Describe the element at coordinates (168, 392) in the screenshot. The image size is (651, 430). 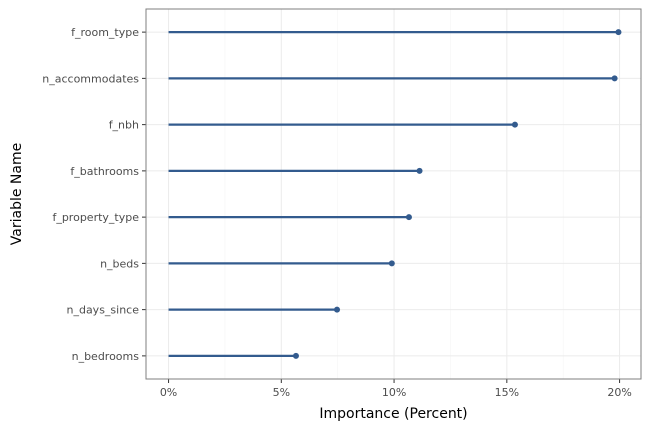
I see `x-tick-label: 0%` at that location.